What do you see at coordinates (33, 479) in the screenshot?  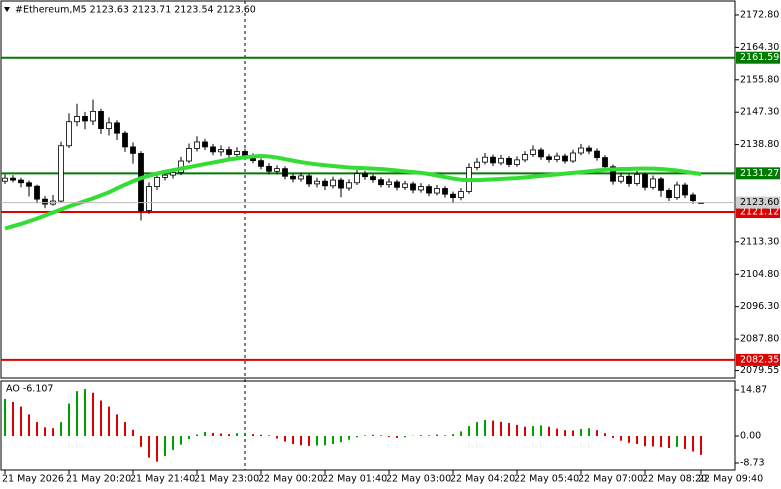 I see `x-tick-label: 21 May 2026` at bounding box center [33, 479].